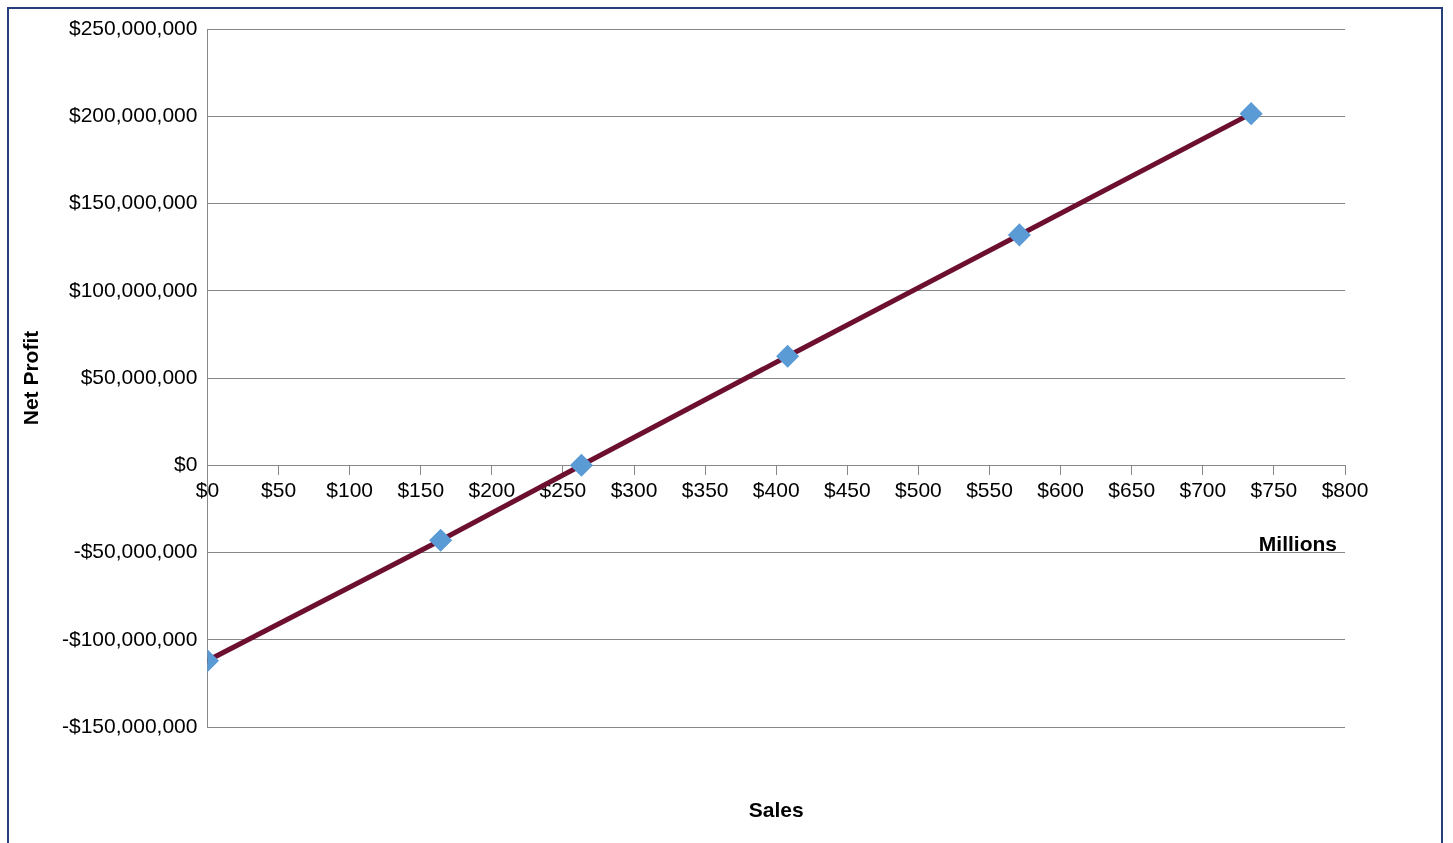 This screenshot has height=843, width=1453. Describe the element at coordinates (918, 489) in the screenshot. I see `x-tick-label: $500` at that location.